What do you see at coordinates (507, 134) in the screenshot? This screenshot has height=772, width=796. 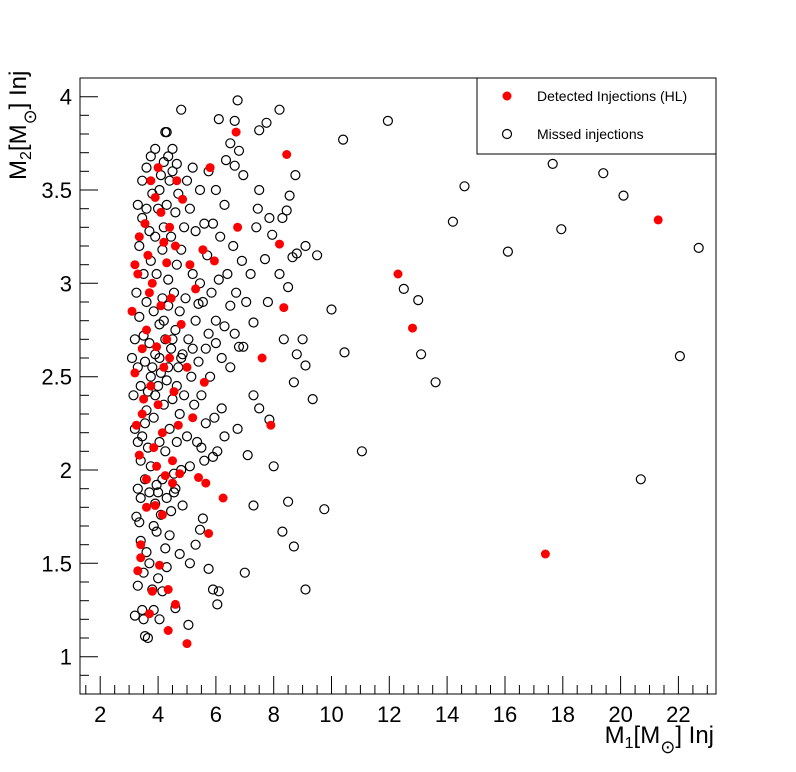 I see `legend-marker-missed` at bounding box center [507, 134].